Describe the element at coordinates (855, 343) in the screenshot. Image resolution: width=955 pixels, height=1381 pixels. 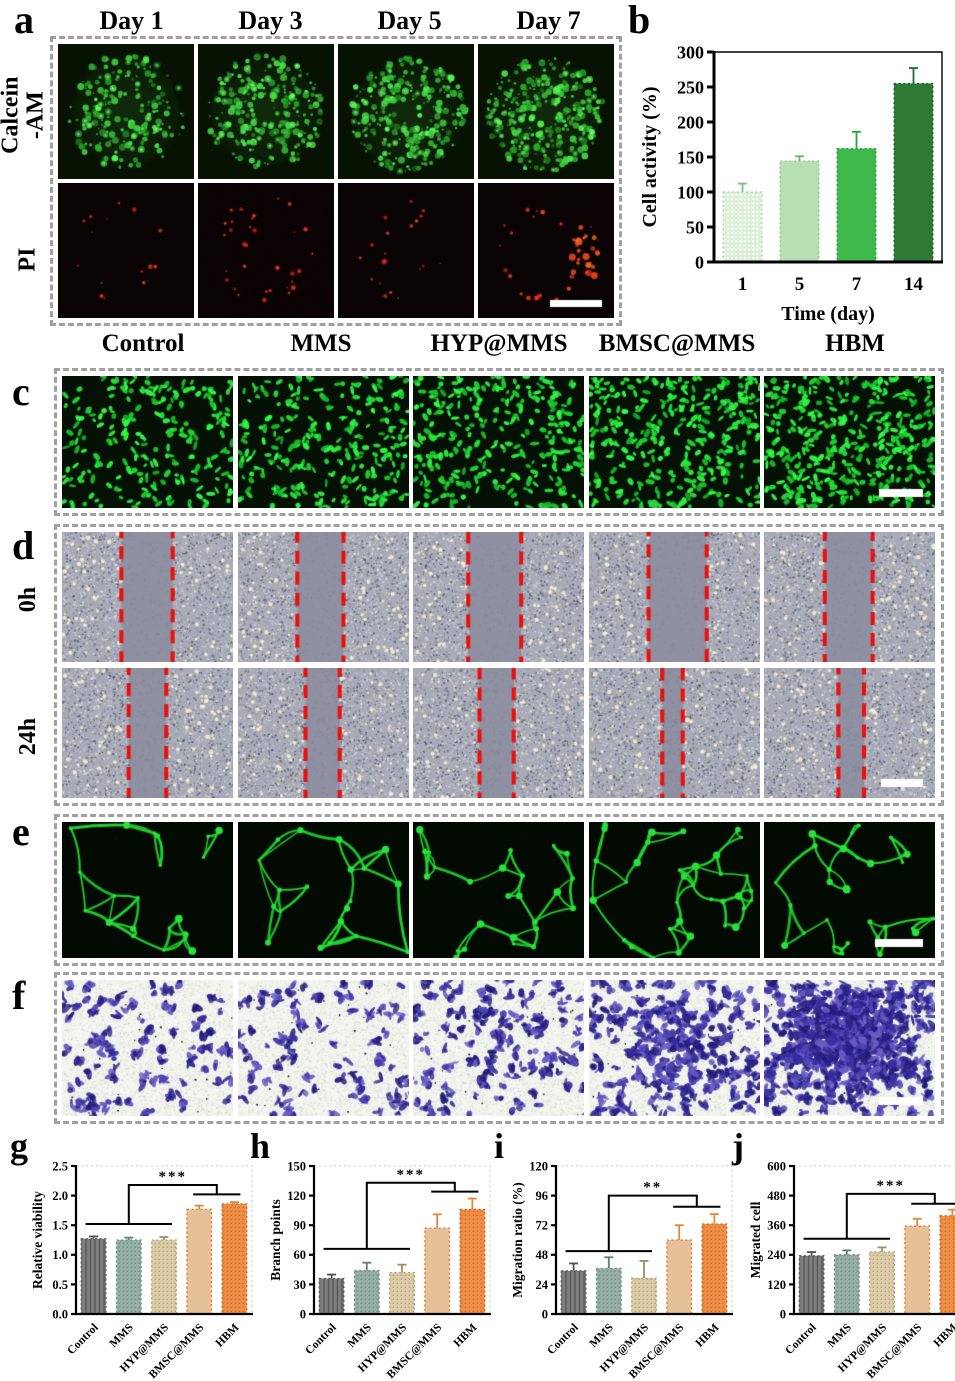
I see `group-label-hbm: HBM` at that location.